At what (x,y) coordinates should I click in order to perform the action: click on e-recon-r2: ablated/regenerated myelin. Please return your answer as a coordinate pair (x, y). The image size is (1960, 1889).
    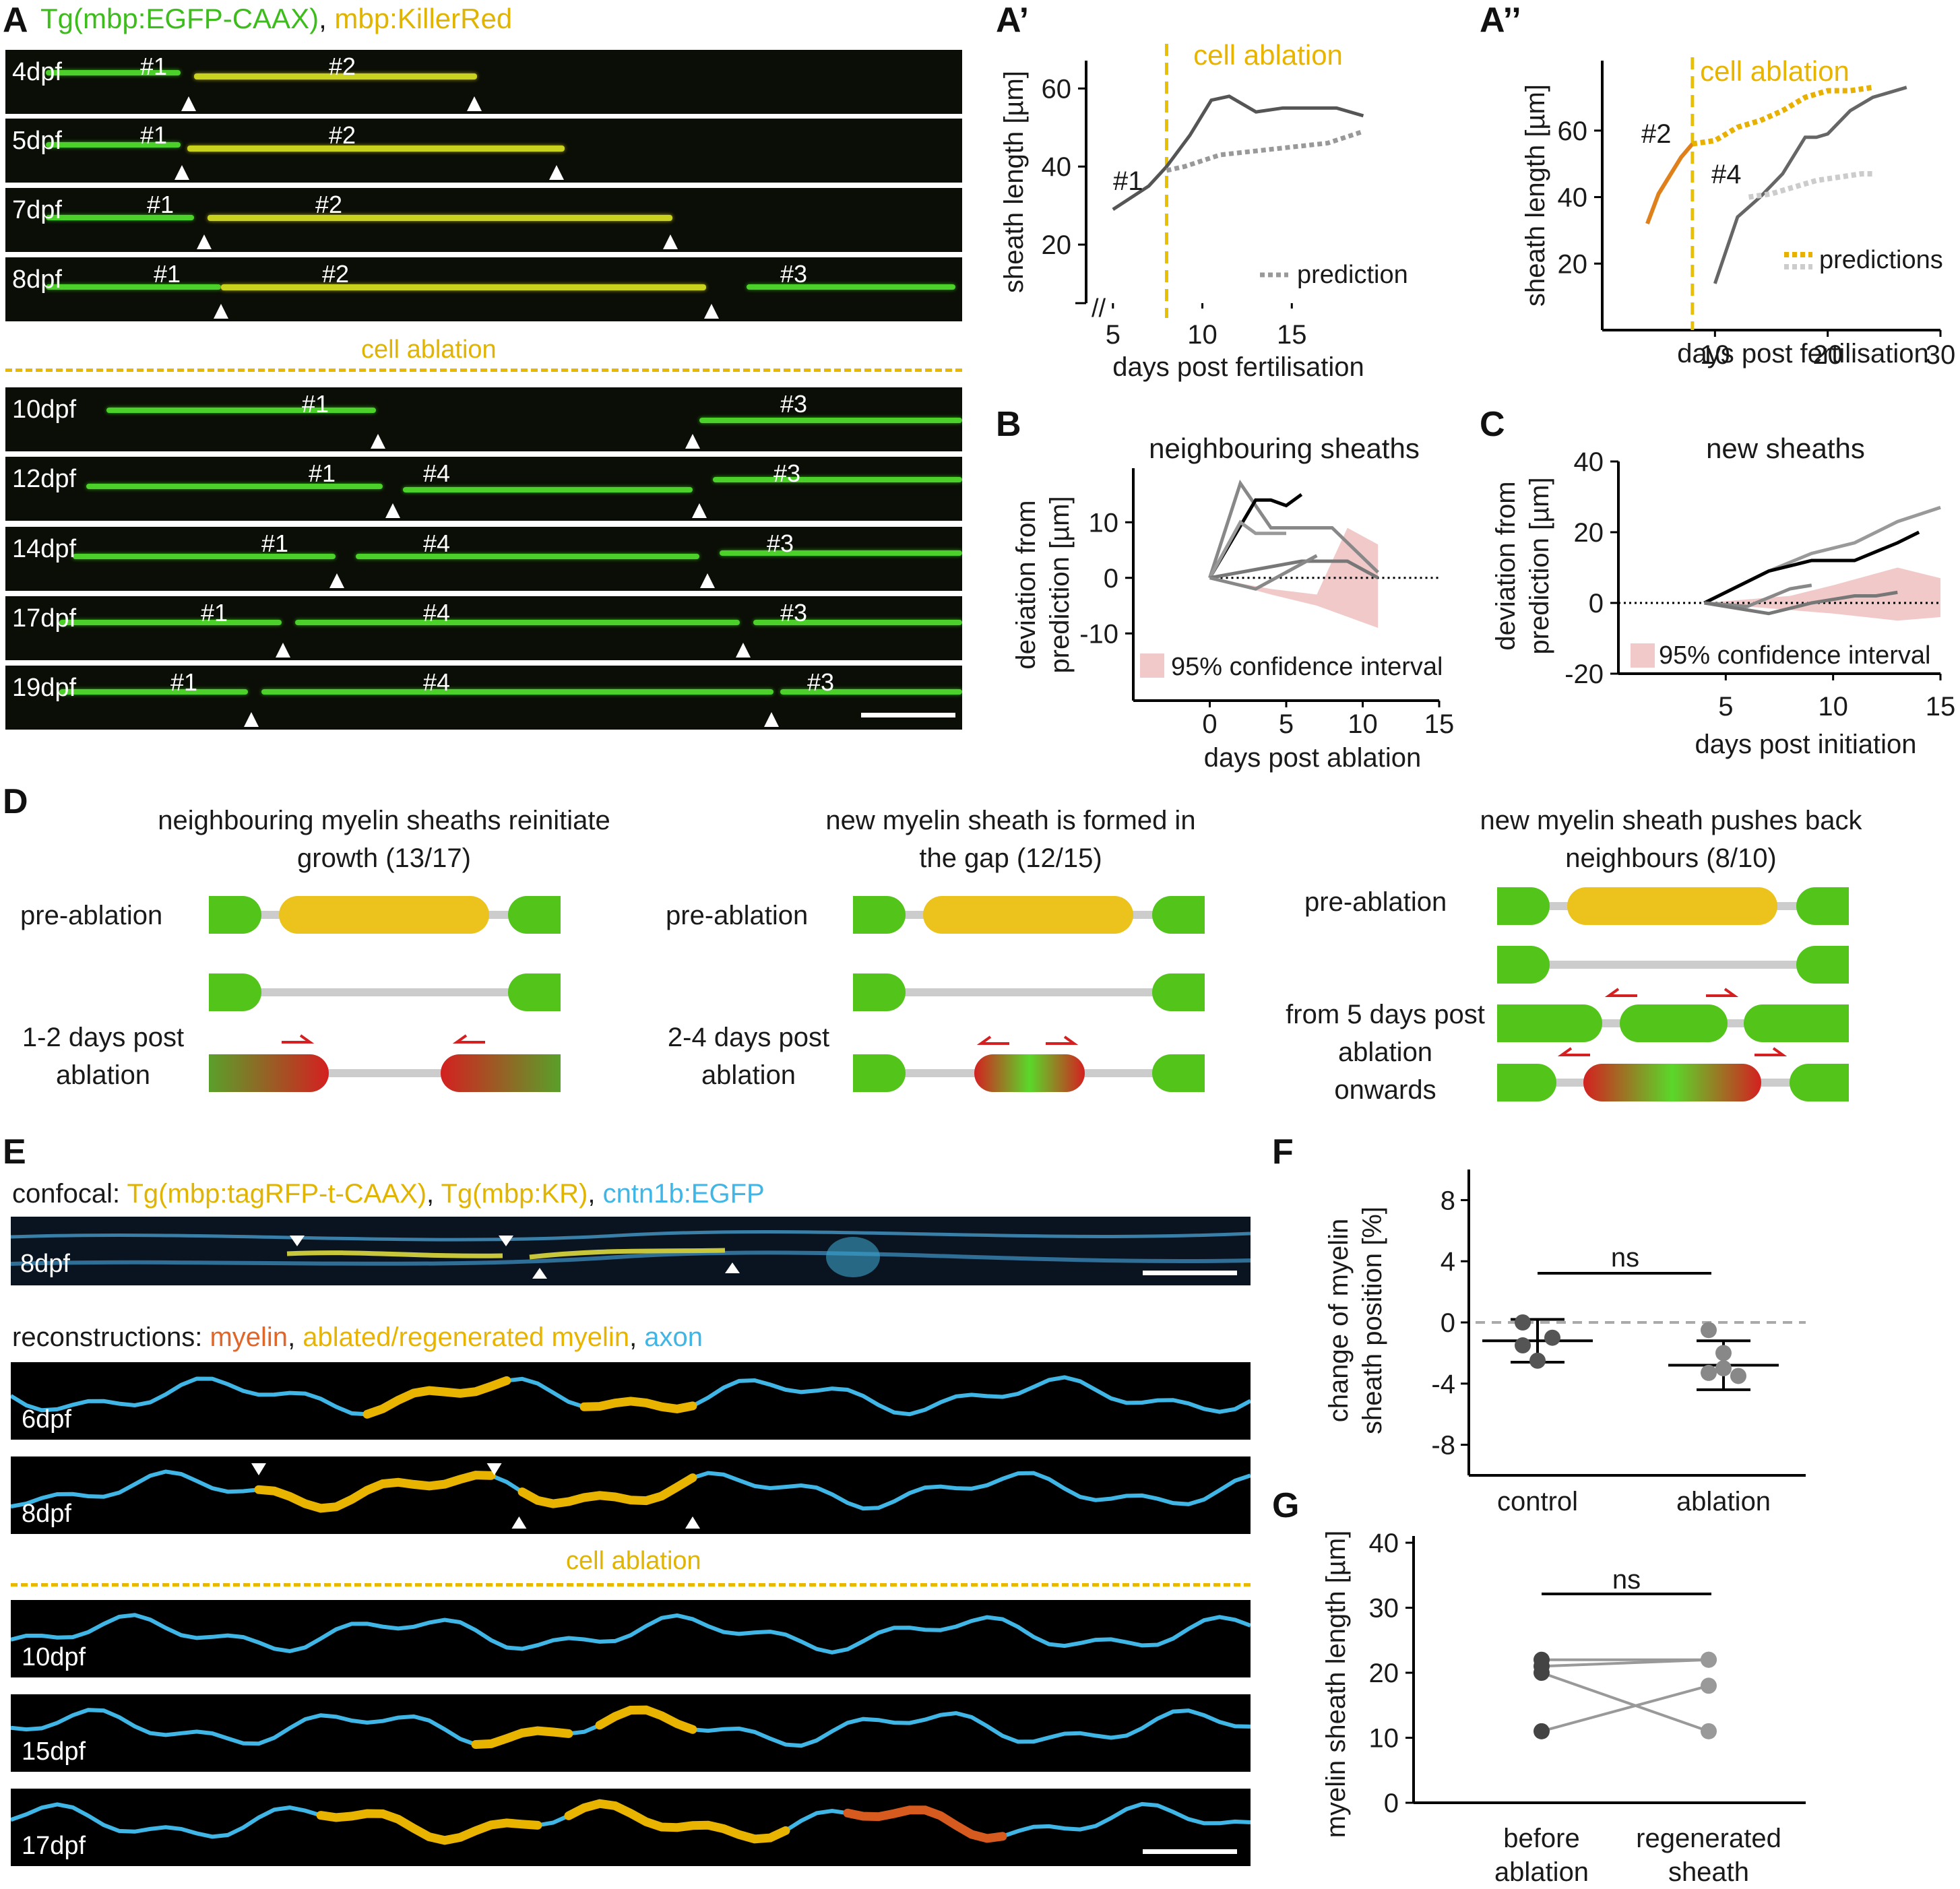
    Looking at the image, I should click on (466, 1337).